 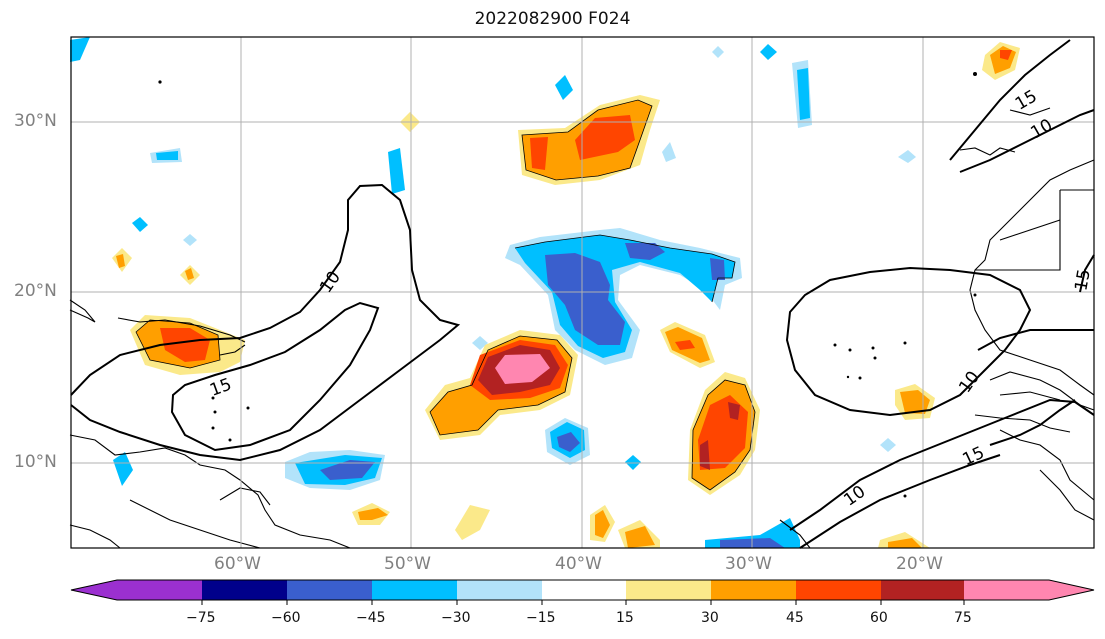 I want to click on colorbar-tick-label: 60, so click(x=879, y=618).